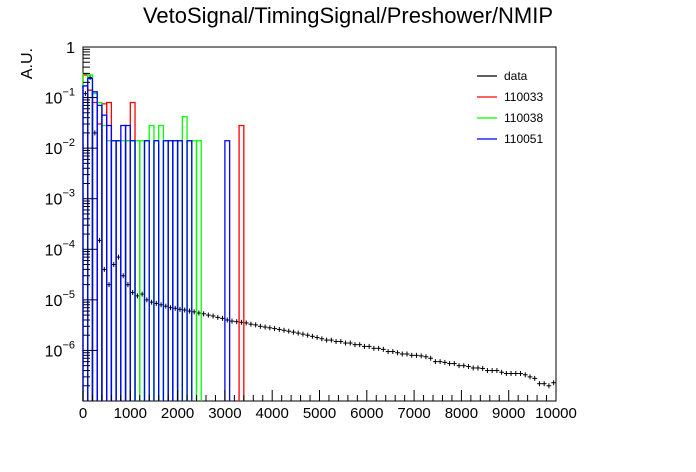 This screenshot has height=472, width=696. Describe the element at coordinates (60, 349) in the screenshot. I see `y-tick-label: 10⁻⁶` at that location.